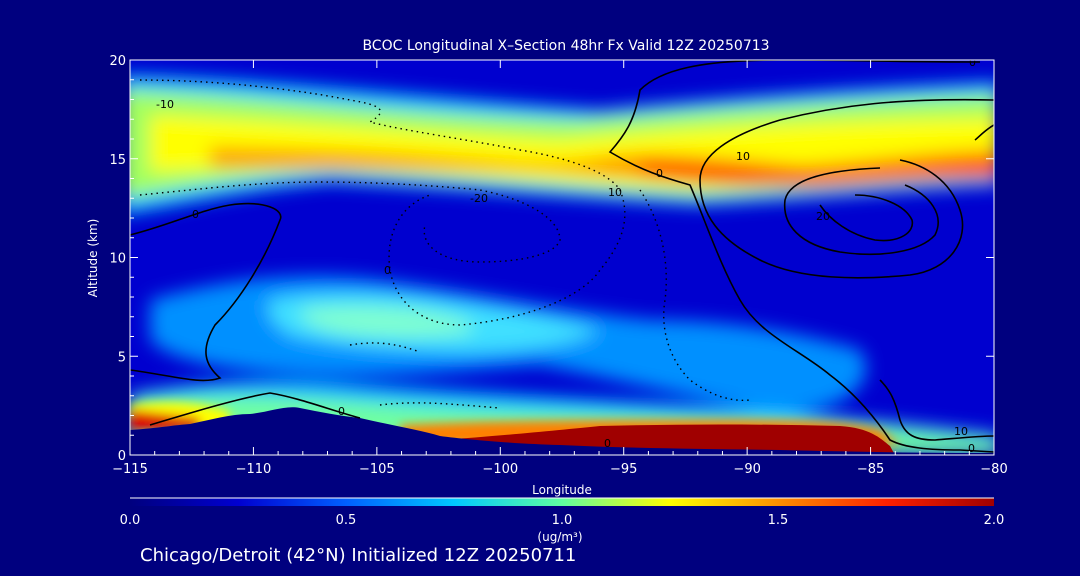  Describe the element at coordinates (93, 258) in the screenshot. I see `y-axis-label: Altitude (km)` at that location.